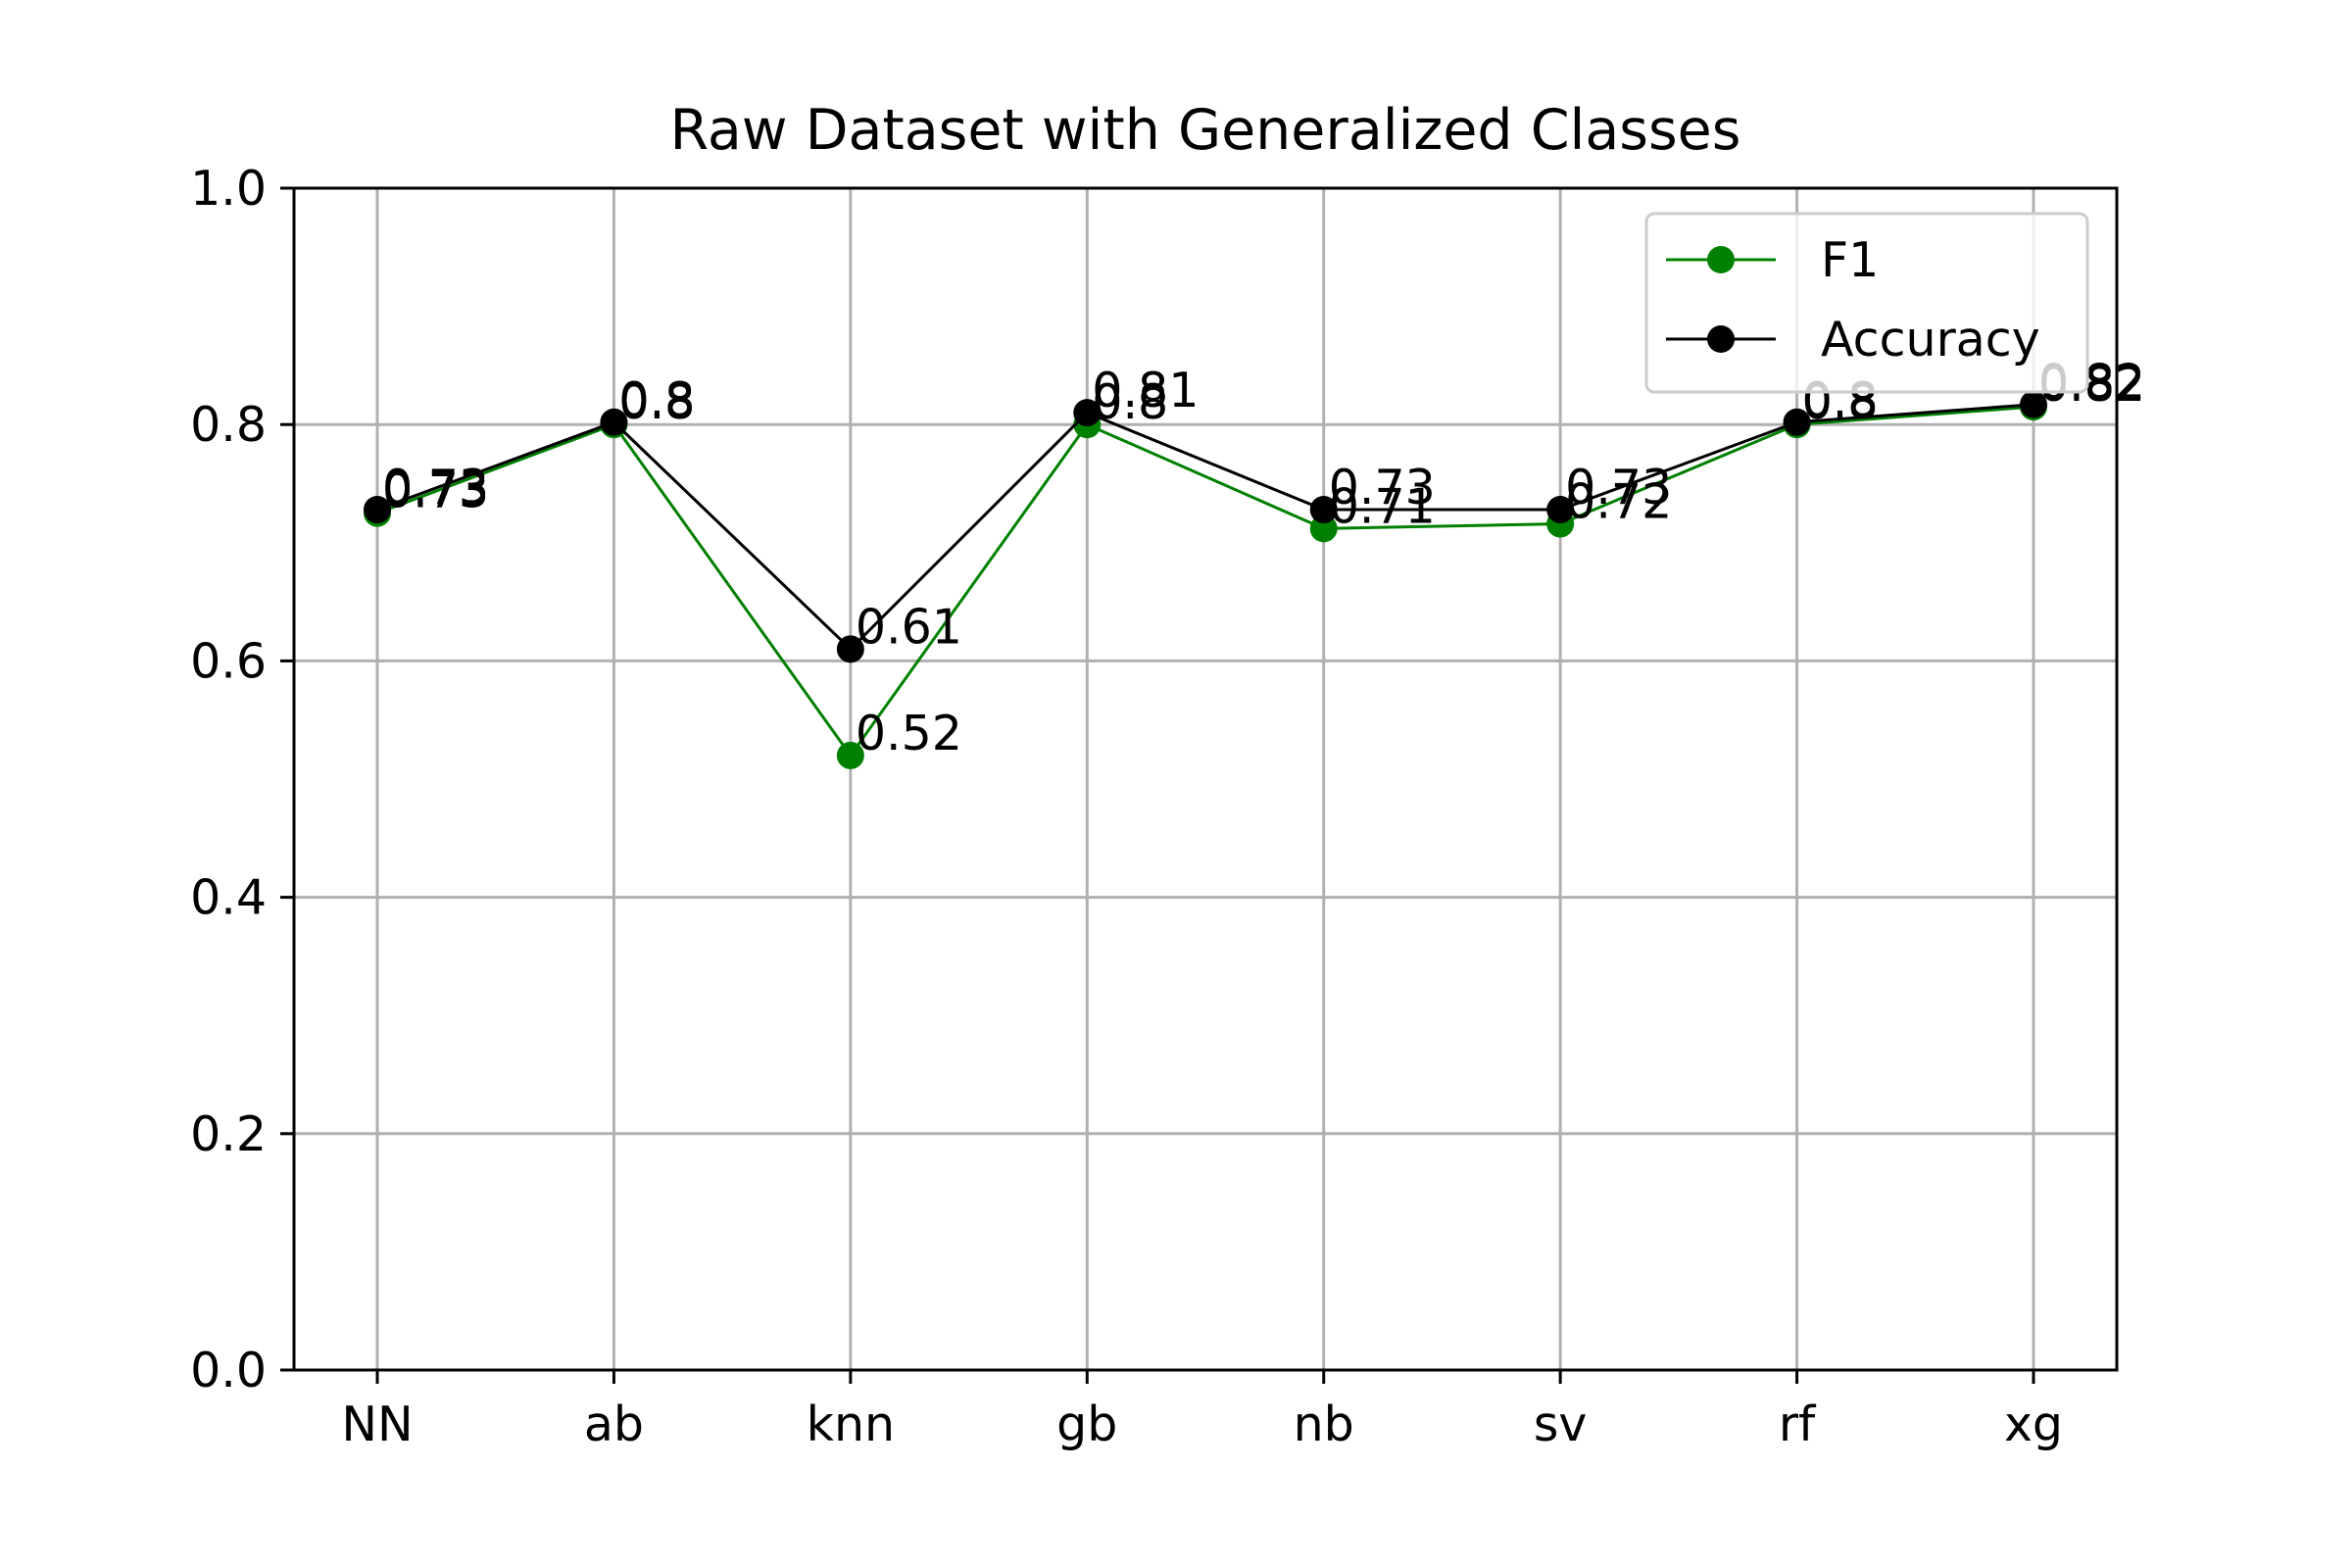  What do you see at coordinates (228, 425) in the screenshot?
I see `y-tick-label: 0.8` at bounding box center [228, 425].